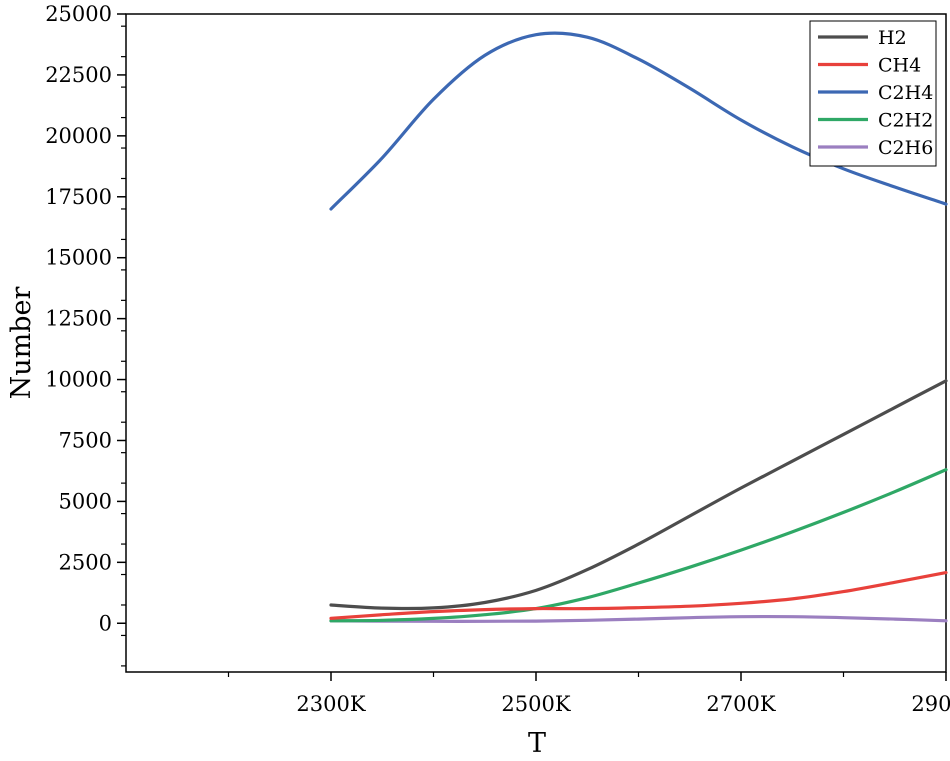  Describe the element at coordinates (905, 148) in the screenshot. I see `legend-label: C2H6` at that location.